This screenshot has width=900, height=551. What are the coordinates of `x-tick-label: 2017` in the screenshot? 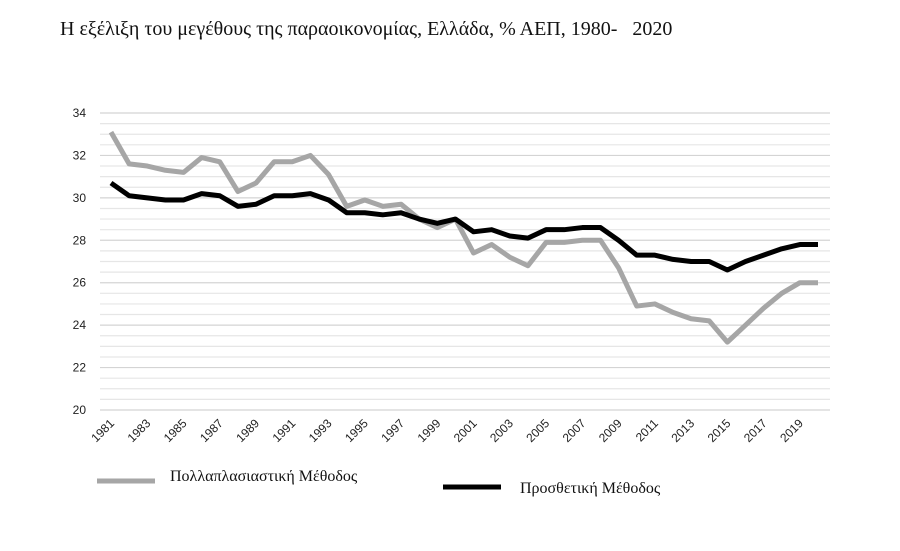 It's located at (755, 430).